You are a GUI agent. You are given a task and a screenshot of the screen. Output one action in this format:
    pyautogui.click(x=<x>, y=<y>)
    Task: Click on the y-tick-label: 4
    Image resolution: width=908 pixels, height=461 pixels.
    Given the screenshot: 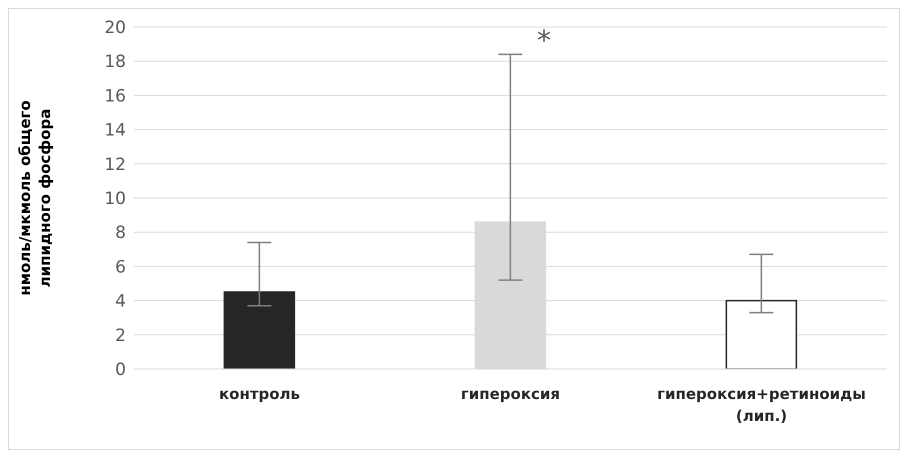 What is the action you would take?
    pyautogui.click(x=120, y=302)
    